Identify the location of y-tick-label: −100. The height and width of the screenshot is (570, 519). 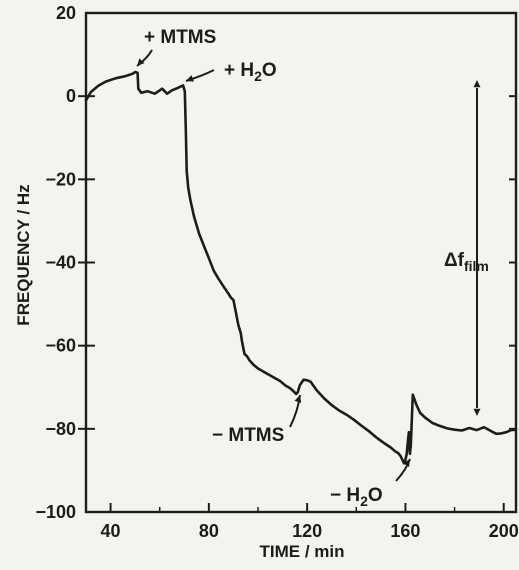
(55, 512).